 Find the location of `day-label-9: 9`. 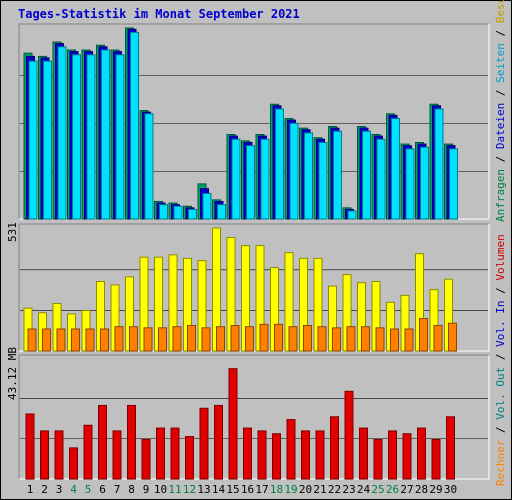

day-label-9: 9 is located at coordinates (146, 489).